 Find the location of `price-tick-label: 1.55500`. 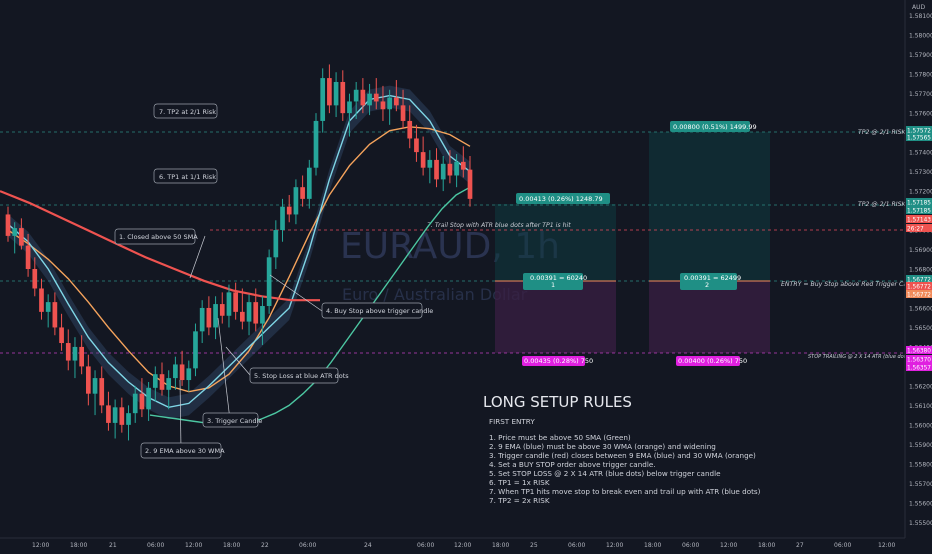

price-tick-label: 1.55500 is located at coordinates (920, 523).